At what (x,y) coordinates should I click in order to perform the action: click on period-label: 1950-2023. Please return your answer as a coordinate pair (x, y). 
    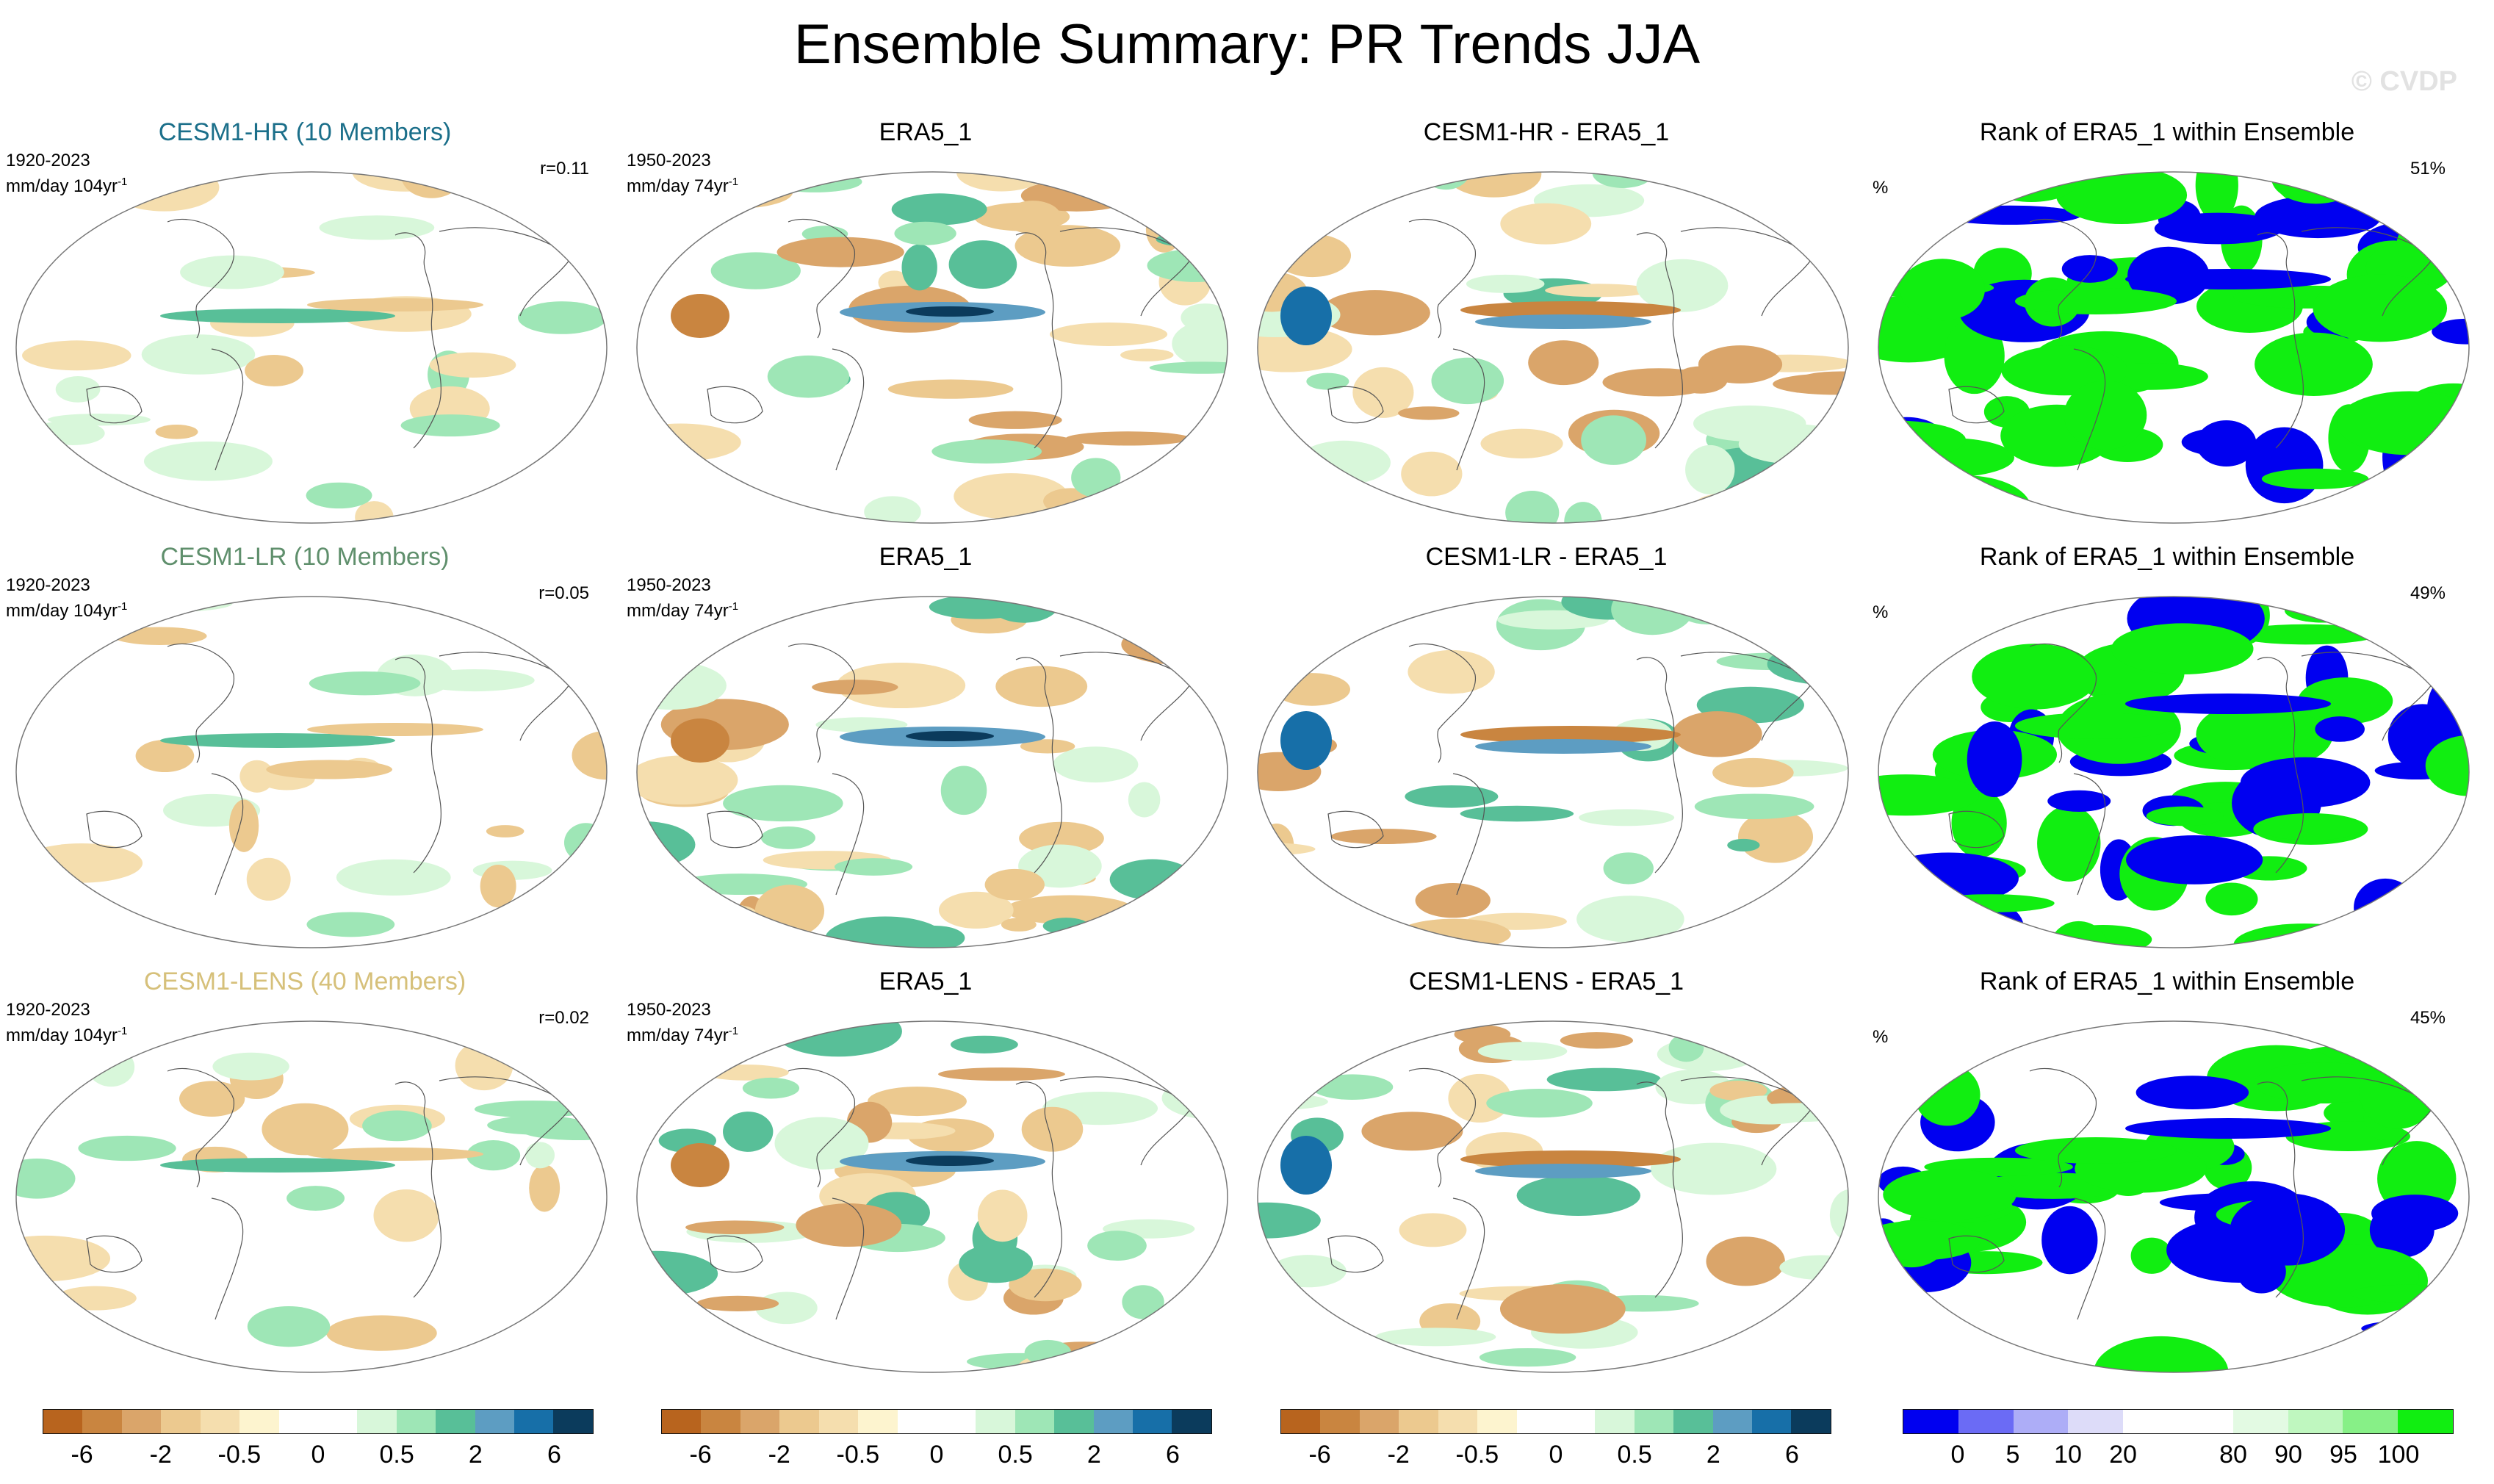
    Looking at the image, I should click on (669, 585).